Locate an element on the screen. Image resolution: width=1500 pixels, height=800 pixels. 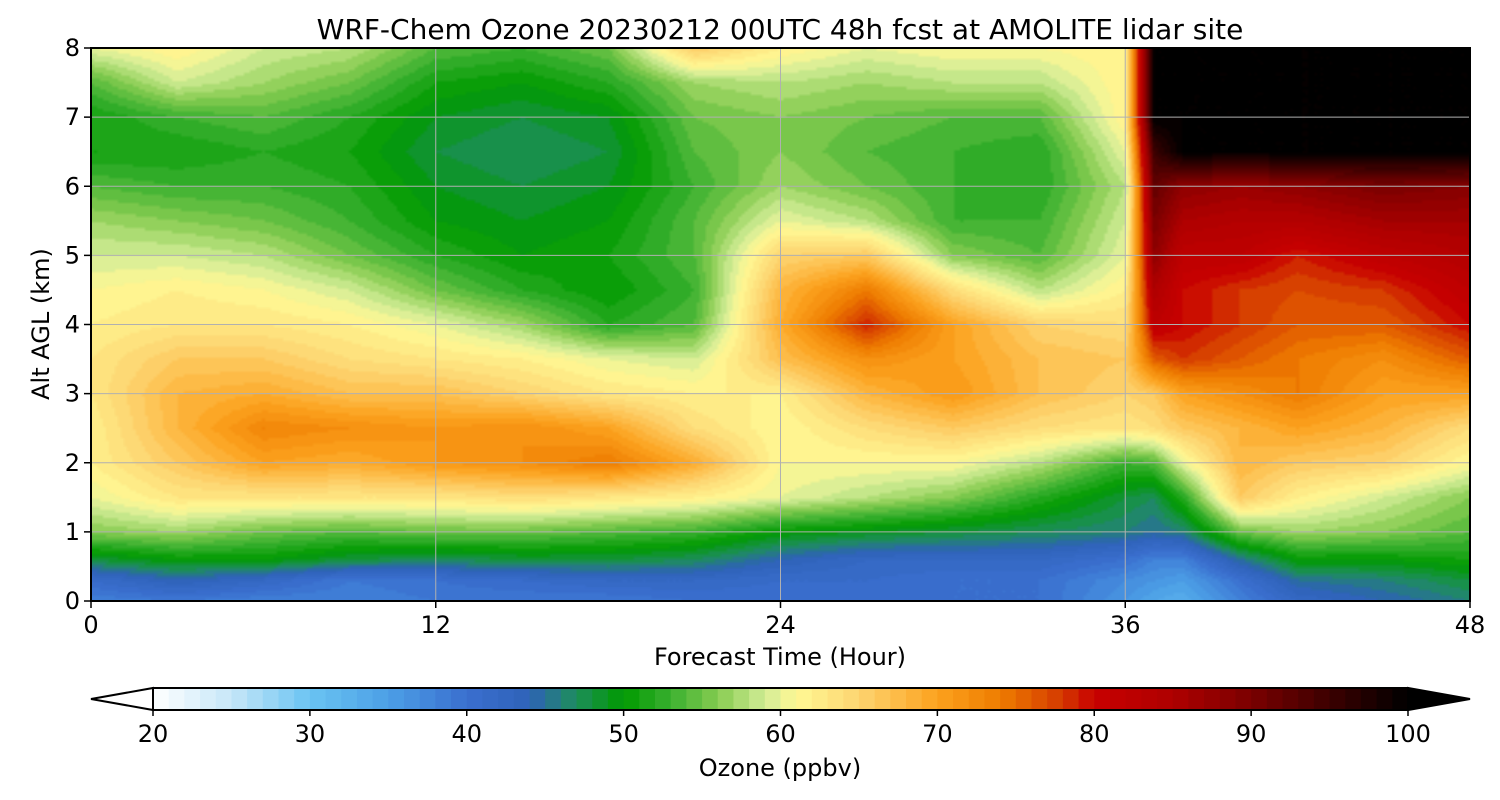
x-axis: 0 12 24 36 48 is located at coordinates (784, 620).